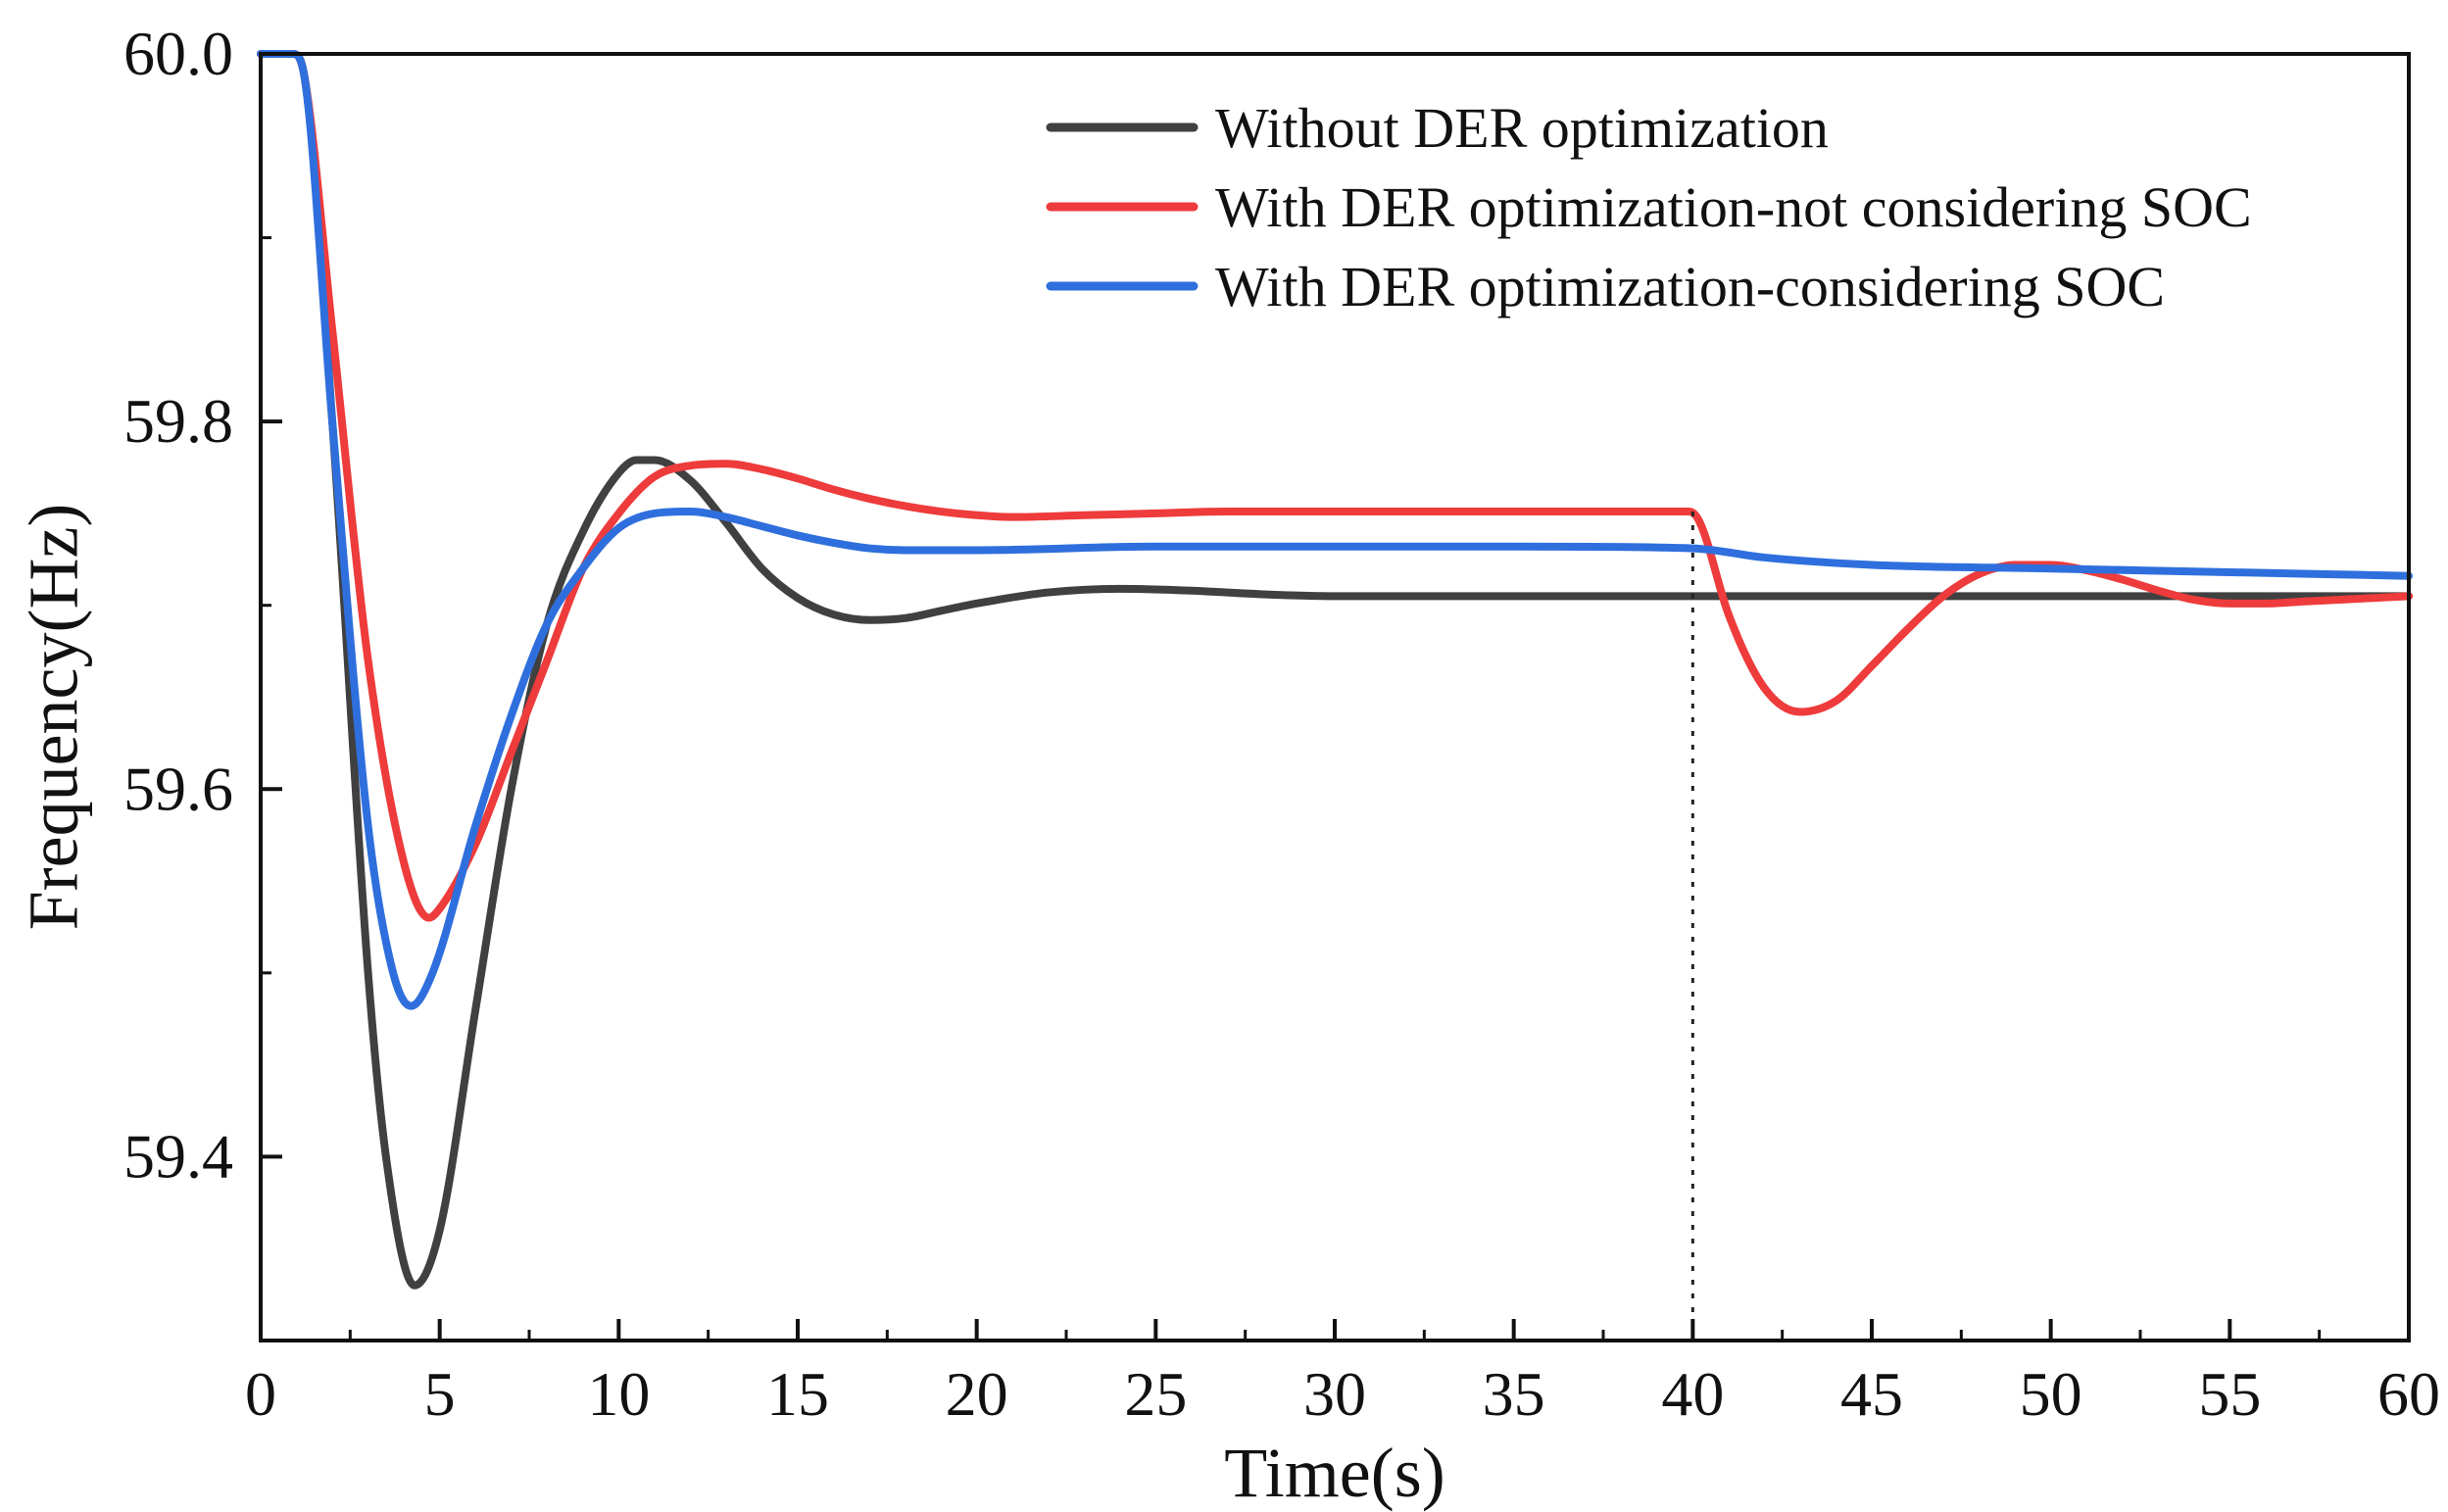  Describe the element at coordinates (2408, 1394) in the screenshot. I see `x-tick-label: 60` at that location.